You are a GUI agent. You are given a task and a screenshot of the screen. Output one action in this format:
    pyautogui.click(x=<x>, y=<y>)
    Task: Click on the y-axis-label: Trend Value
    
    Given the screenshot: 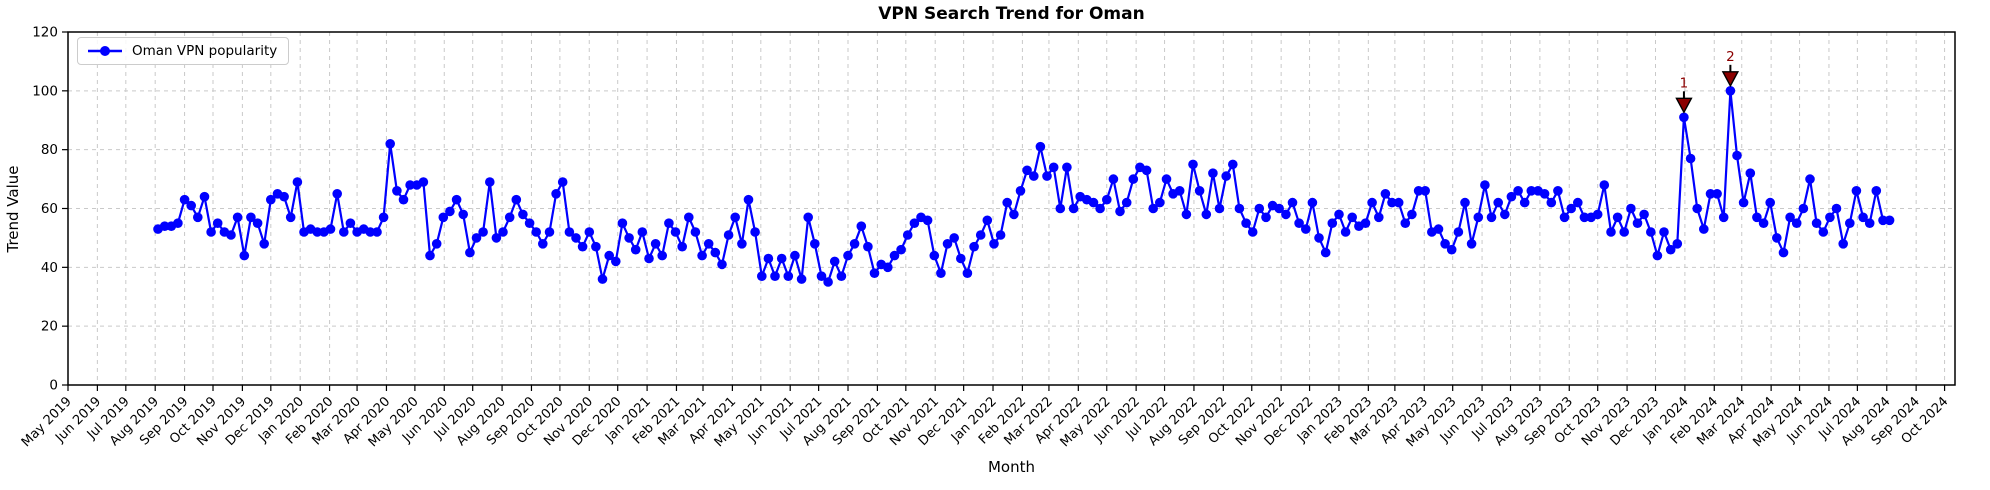 What is the action you would take?
    pyautogui.click(x=13, y=209)
    